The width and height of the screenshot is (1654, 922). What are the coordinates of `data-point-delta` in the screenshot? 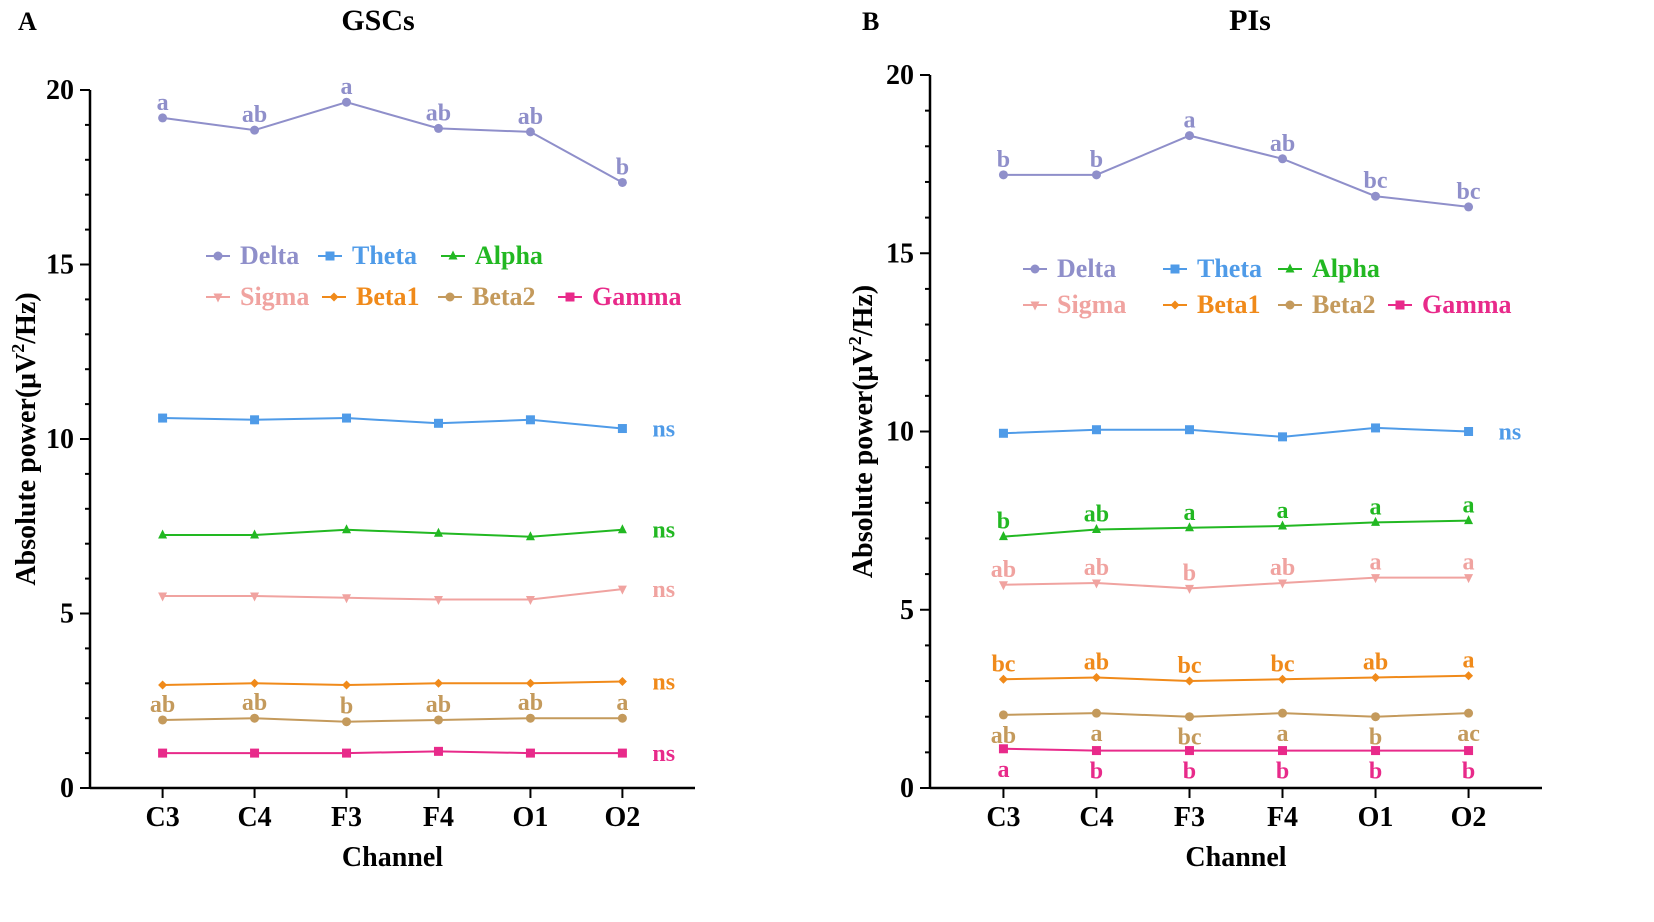 It's located at (530, 132).